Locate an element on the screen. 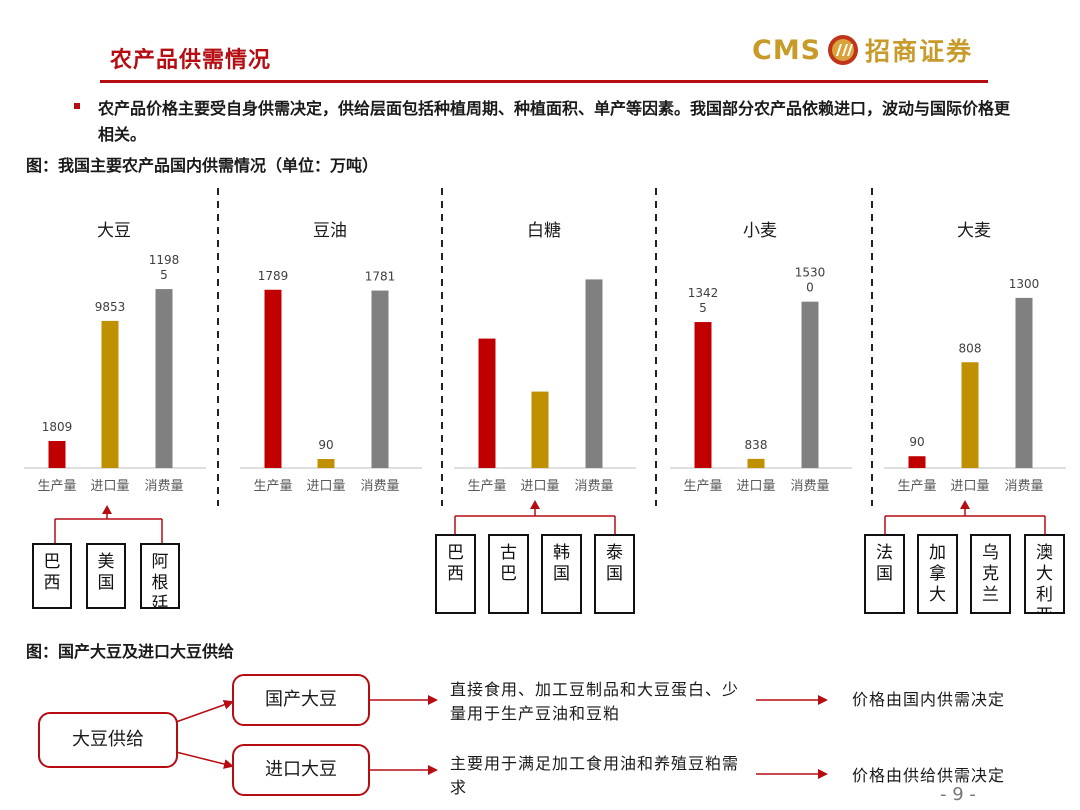 This screenshot has height=810, width=1080. page-title: 农产品供需情况 is located at coordinates (191, 60).